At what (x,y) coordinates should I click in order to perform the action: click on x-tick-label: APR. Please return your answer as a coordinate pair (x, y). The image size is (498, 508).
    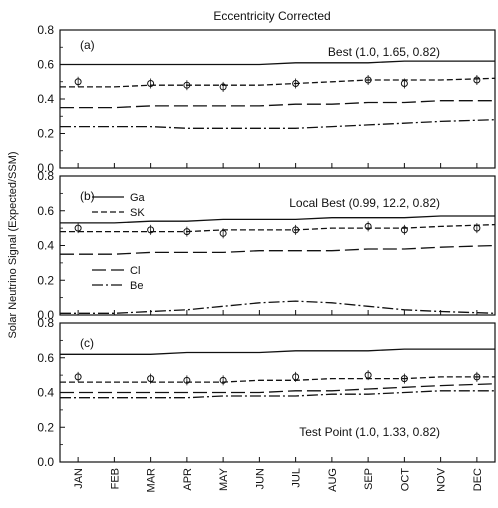
    Looking at the image, I should click on (188, 479).